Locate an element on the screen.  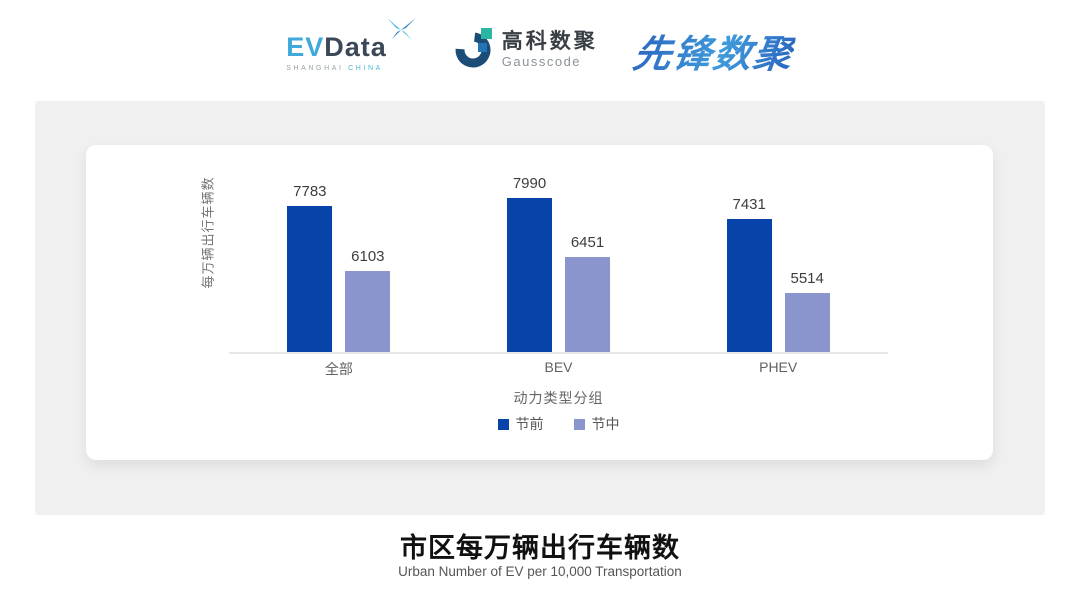
bar-全部-节前 is located at coordinates (310, 279).